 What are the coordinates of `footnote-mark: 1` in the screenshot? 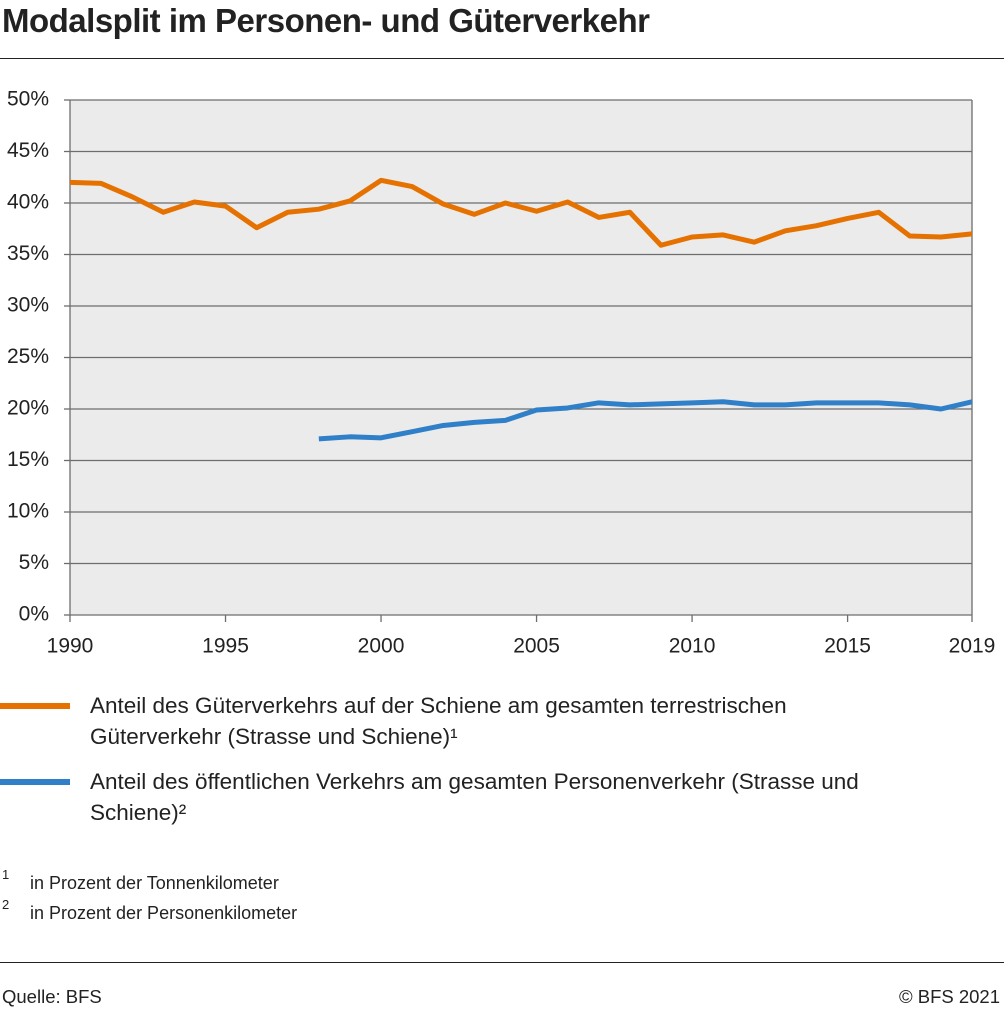 It's located at (6, 874).